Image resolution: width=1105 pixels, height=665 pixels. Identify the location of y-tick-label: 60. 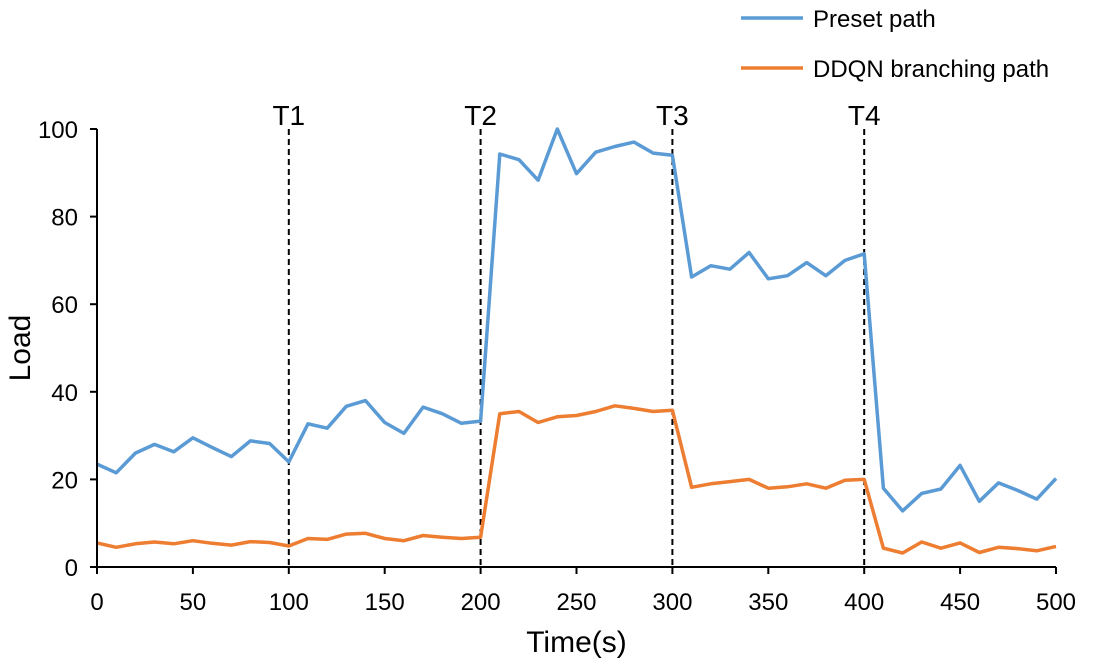
(64, 305).